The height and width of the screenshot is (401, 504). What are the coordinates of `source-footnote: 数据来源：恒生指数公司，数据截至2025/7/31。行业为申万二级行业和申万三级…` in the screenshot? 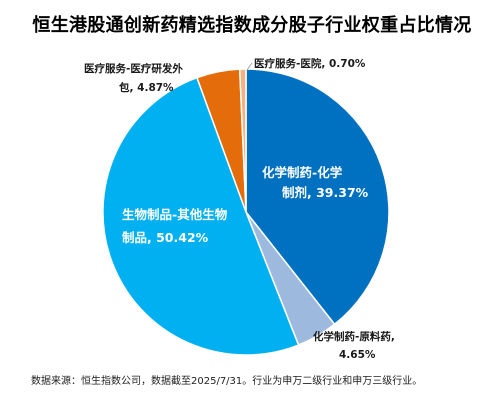 It's located at (227, 381).